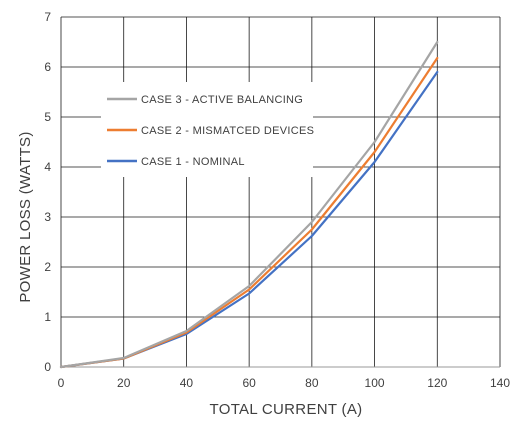 The height and width of the screenshot is (422, 526). I want to click on x-tick-label: 0, so click(61, 383).